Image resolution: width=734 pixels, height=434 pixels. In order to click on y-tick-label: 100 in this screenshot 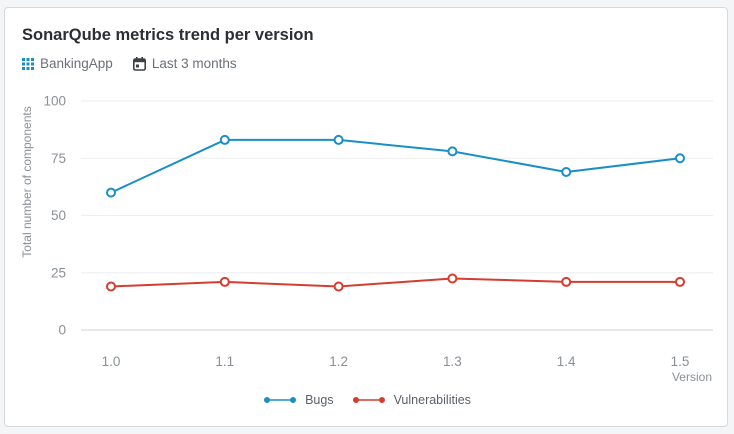, I will do `click(54, 101)`.